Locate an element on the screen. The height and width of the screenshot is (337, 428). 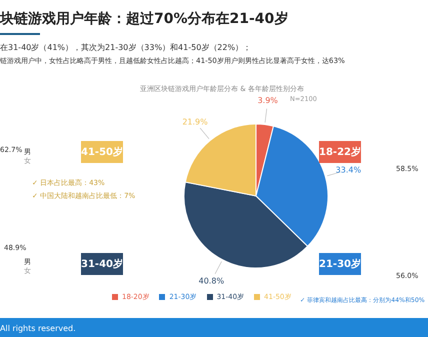
data-label: 40.8% is located at coordinates (211, 281).